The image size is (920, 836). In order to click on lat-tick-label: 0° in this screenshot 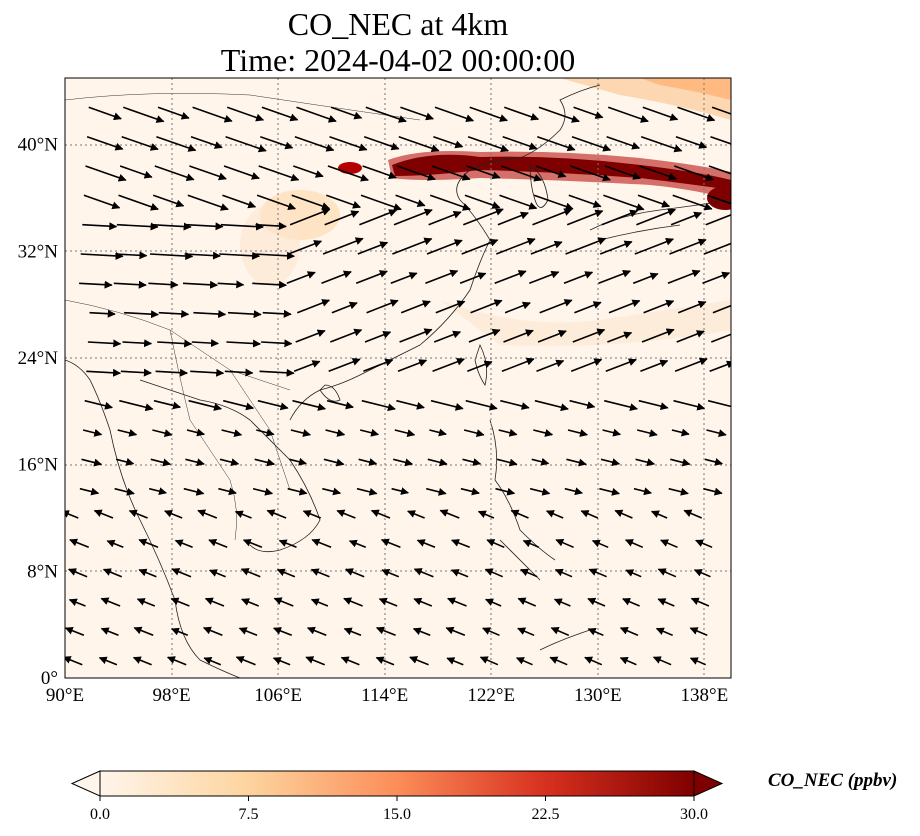, I will do `click(49, 678)`.